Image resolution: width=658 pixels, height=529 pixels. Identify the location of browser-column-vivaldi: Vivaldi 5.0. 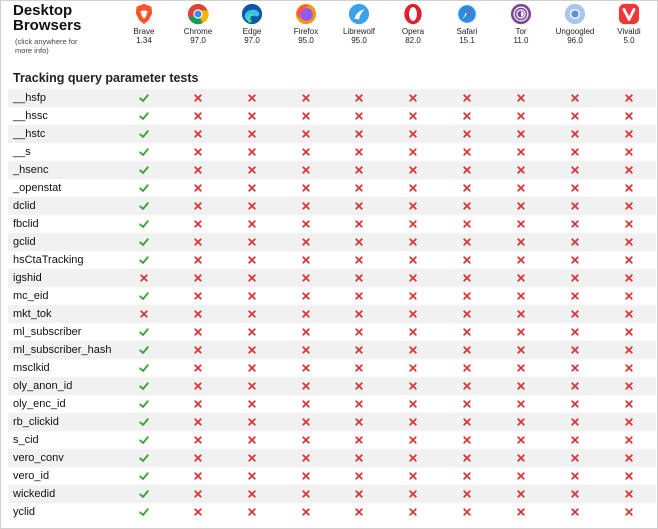
(626, 24).